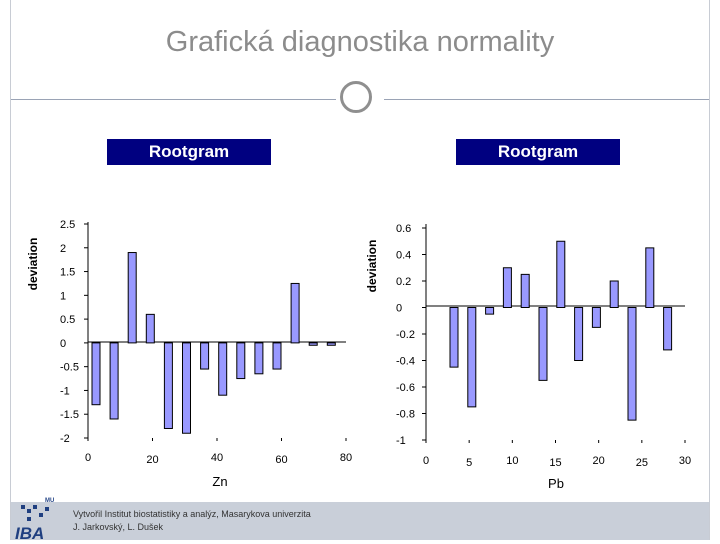 This screenshot has height=544, width=720. I want to click on x-tick-labels: 0 20 40 60 80, so click(218, 452).